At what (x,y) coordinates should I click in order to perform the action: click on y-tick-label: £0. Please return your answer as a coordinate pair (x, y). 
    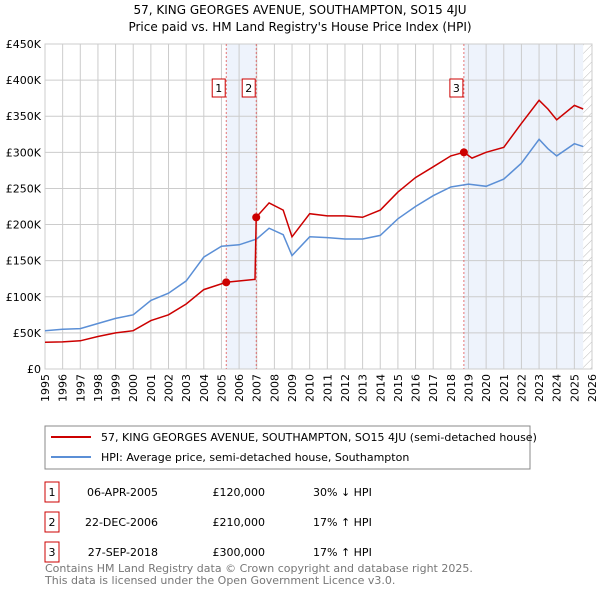
    Looking at the image, I should click on (34, 369).